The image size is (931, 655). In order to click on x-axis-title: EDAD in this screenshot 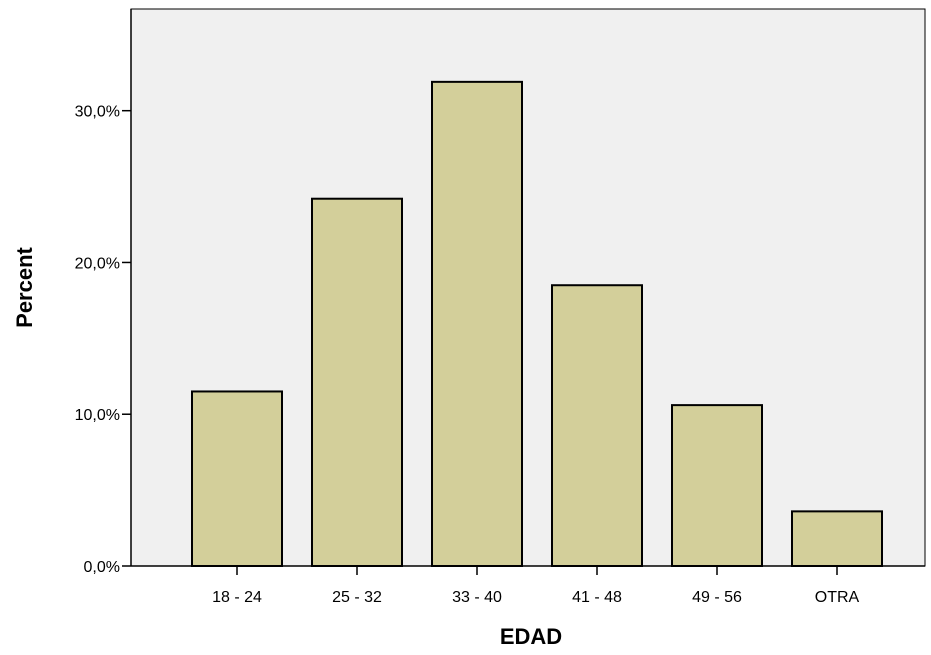, I will do `click(531, 636)`.